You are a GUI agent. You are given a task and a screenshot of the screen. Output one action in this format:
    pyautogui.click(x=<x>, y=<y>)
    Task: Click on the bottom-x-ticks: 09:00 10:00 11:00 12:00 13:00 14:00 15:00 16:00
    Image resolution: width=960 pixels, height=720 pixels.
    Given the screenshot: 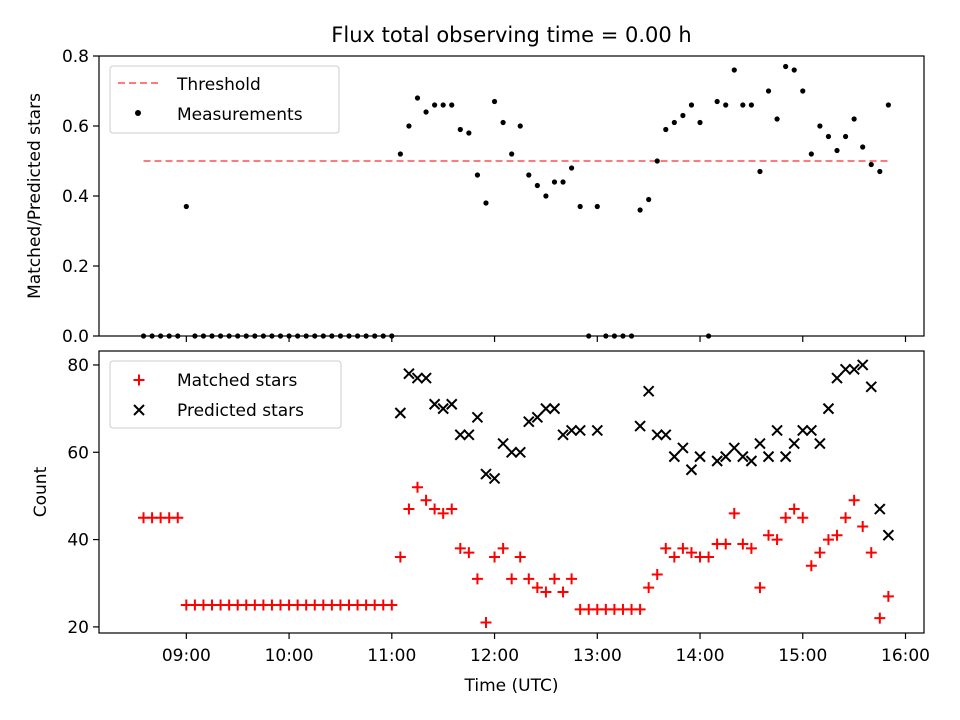 What is the action you would take?
    pyautogui.click(x=546, y=649)
    